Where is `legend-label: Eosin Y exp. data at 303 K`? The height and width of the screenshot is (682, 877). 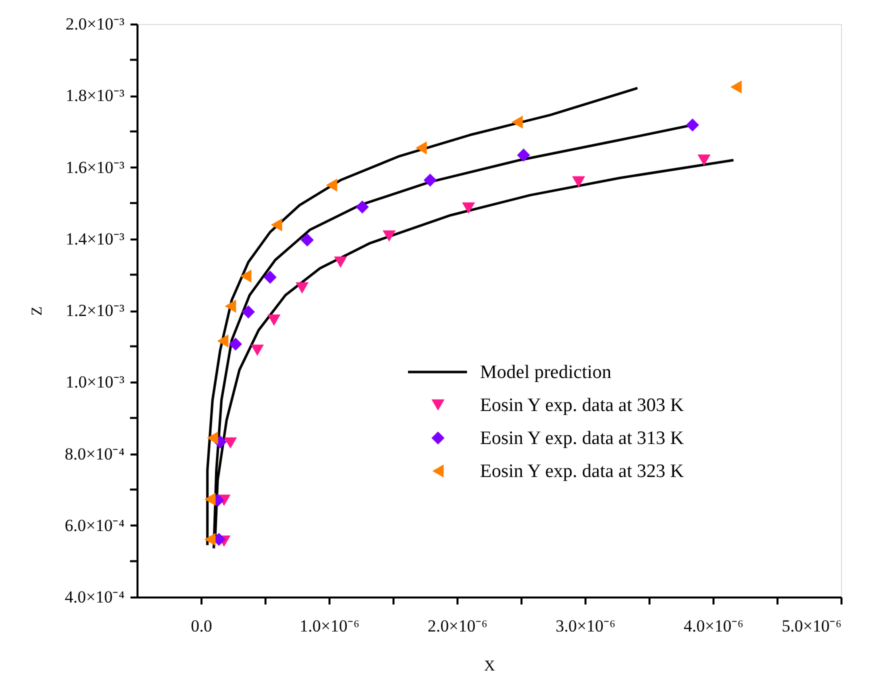 legend-label: Eosin Y exp. data at 303 K is located at coordinates (582, 405).